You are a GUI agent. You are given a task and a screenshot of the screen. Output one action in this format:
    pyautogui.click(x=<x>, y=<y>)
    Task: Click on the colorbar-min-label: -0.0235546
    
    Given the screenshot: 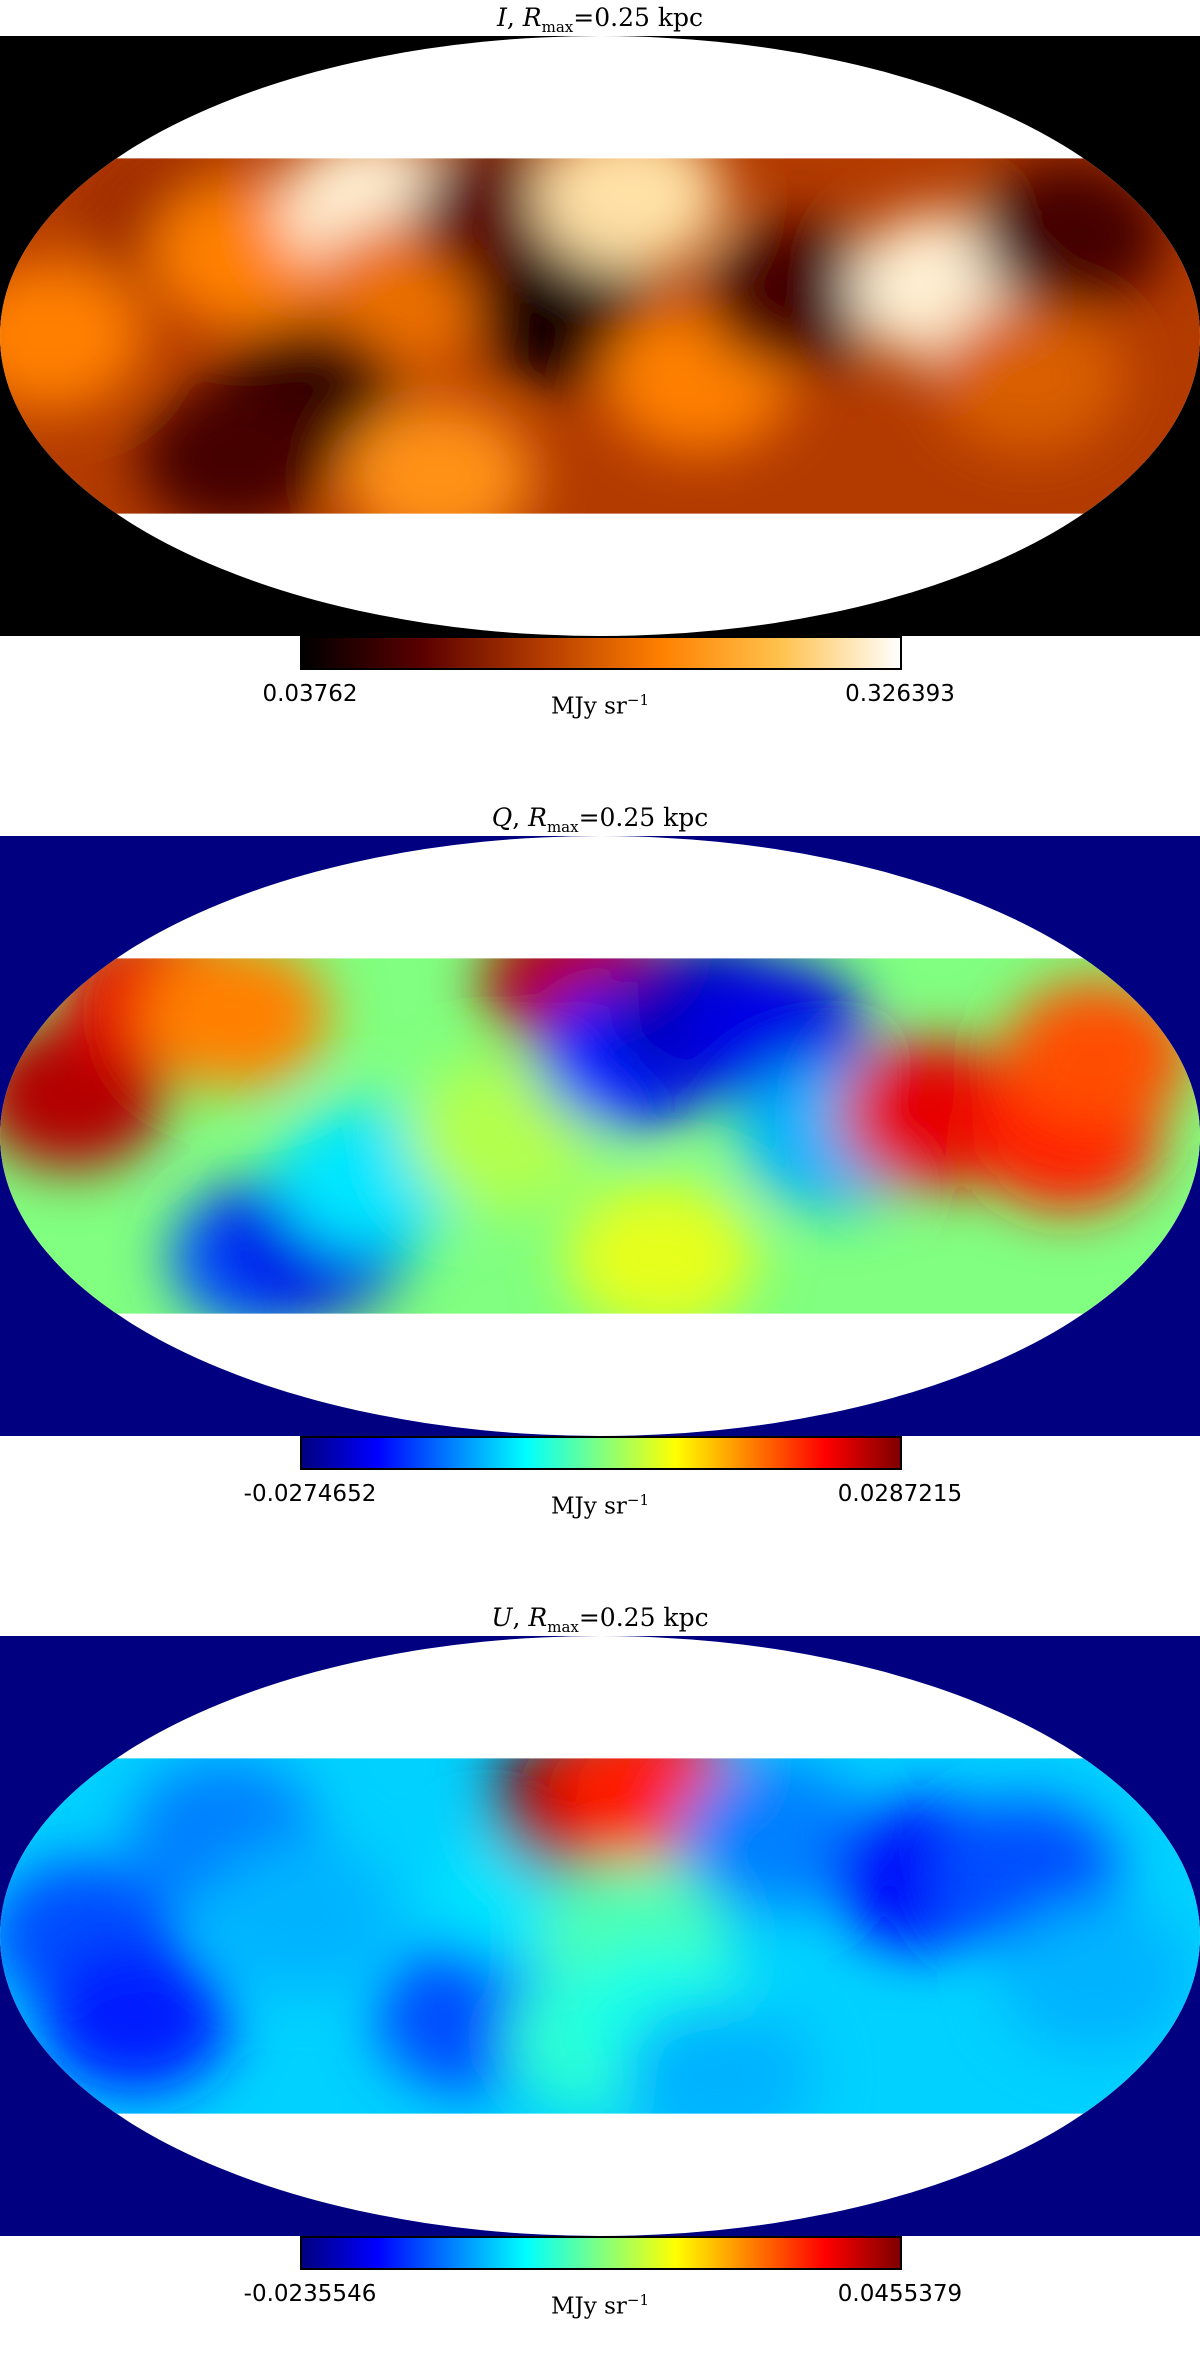 What is the action you would take?
    pyautogui.click(x=310, y=2294)
    